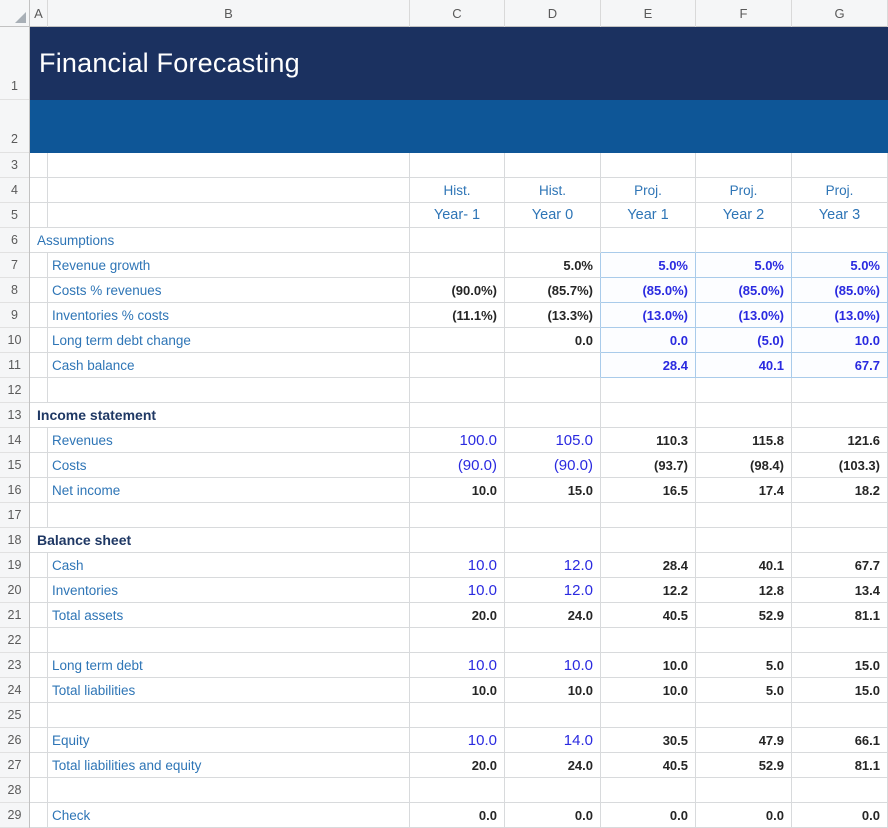 This screenshot has width=888, height=828. What do you see at coordinates (648, 265) in the screenshot?
I see `cell-e7: 5.0%` at bounding box center [648, 265].